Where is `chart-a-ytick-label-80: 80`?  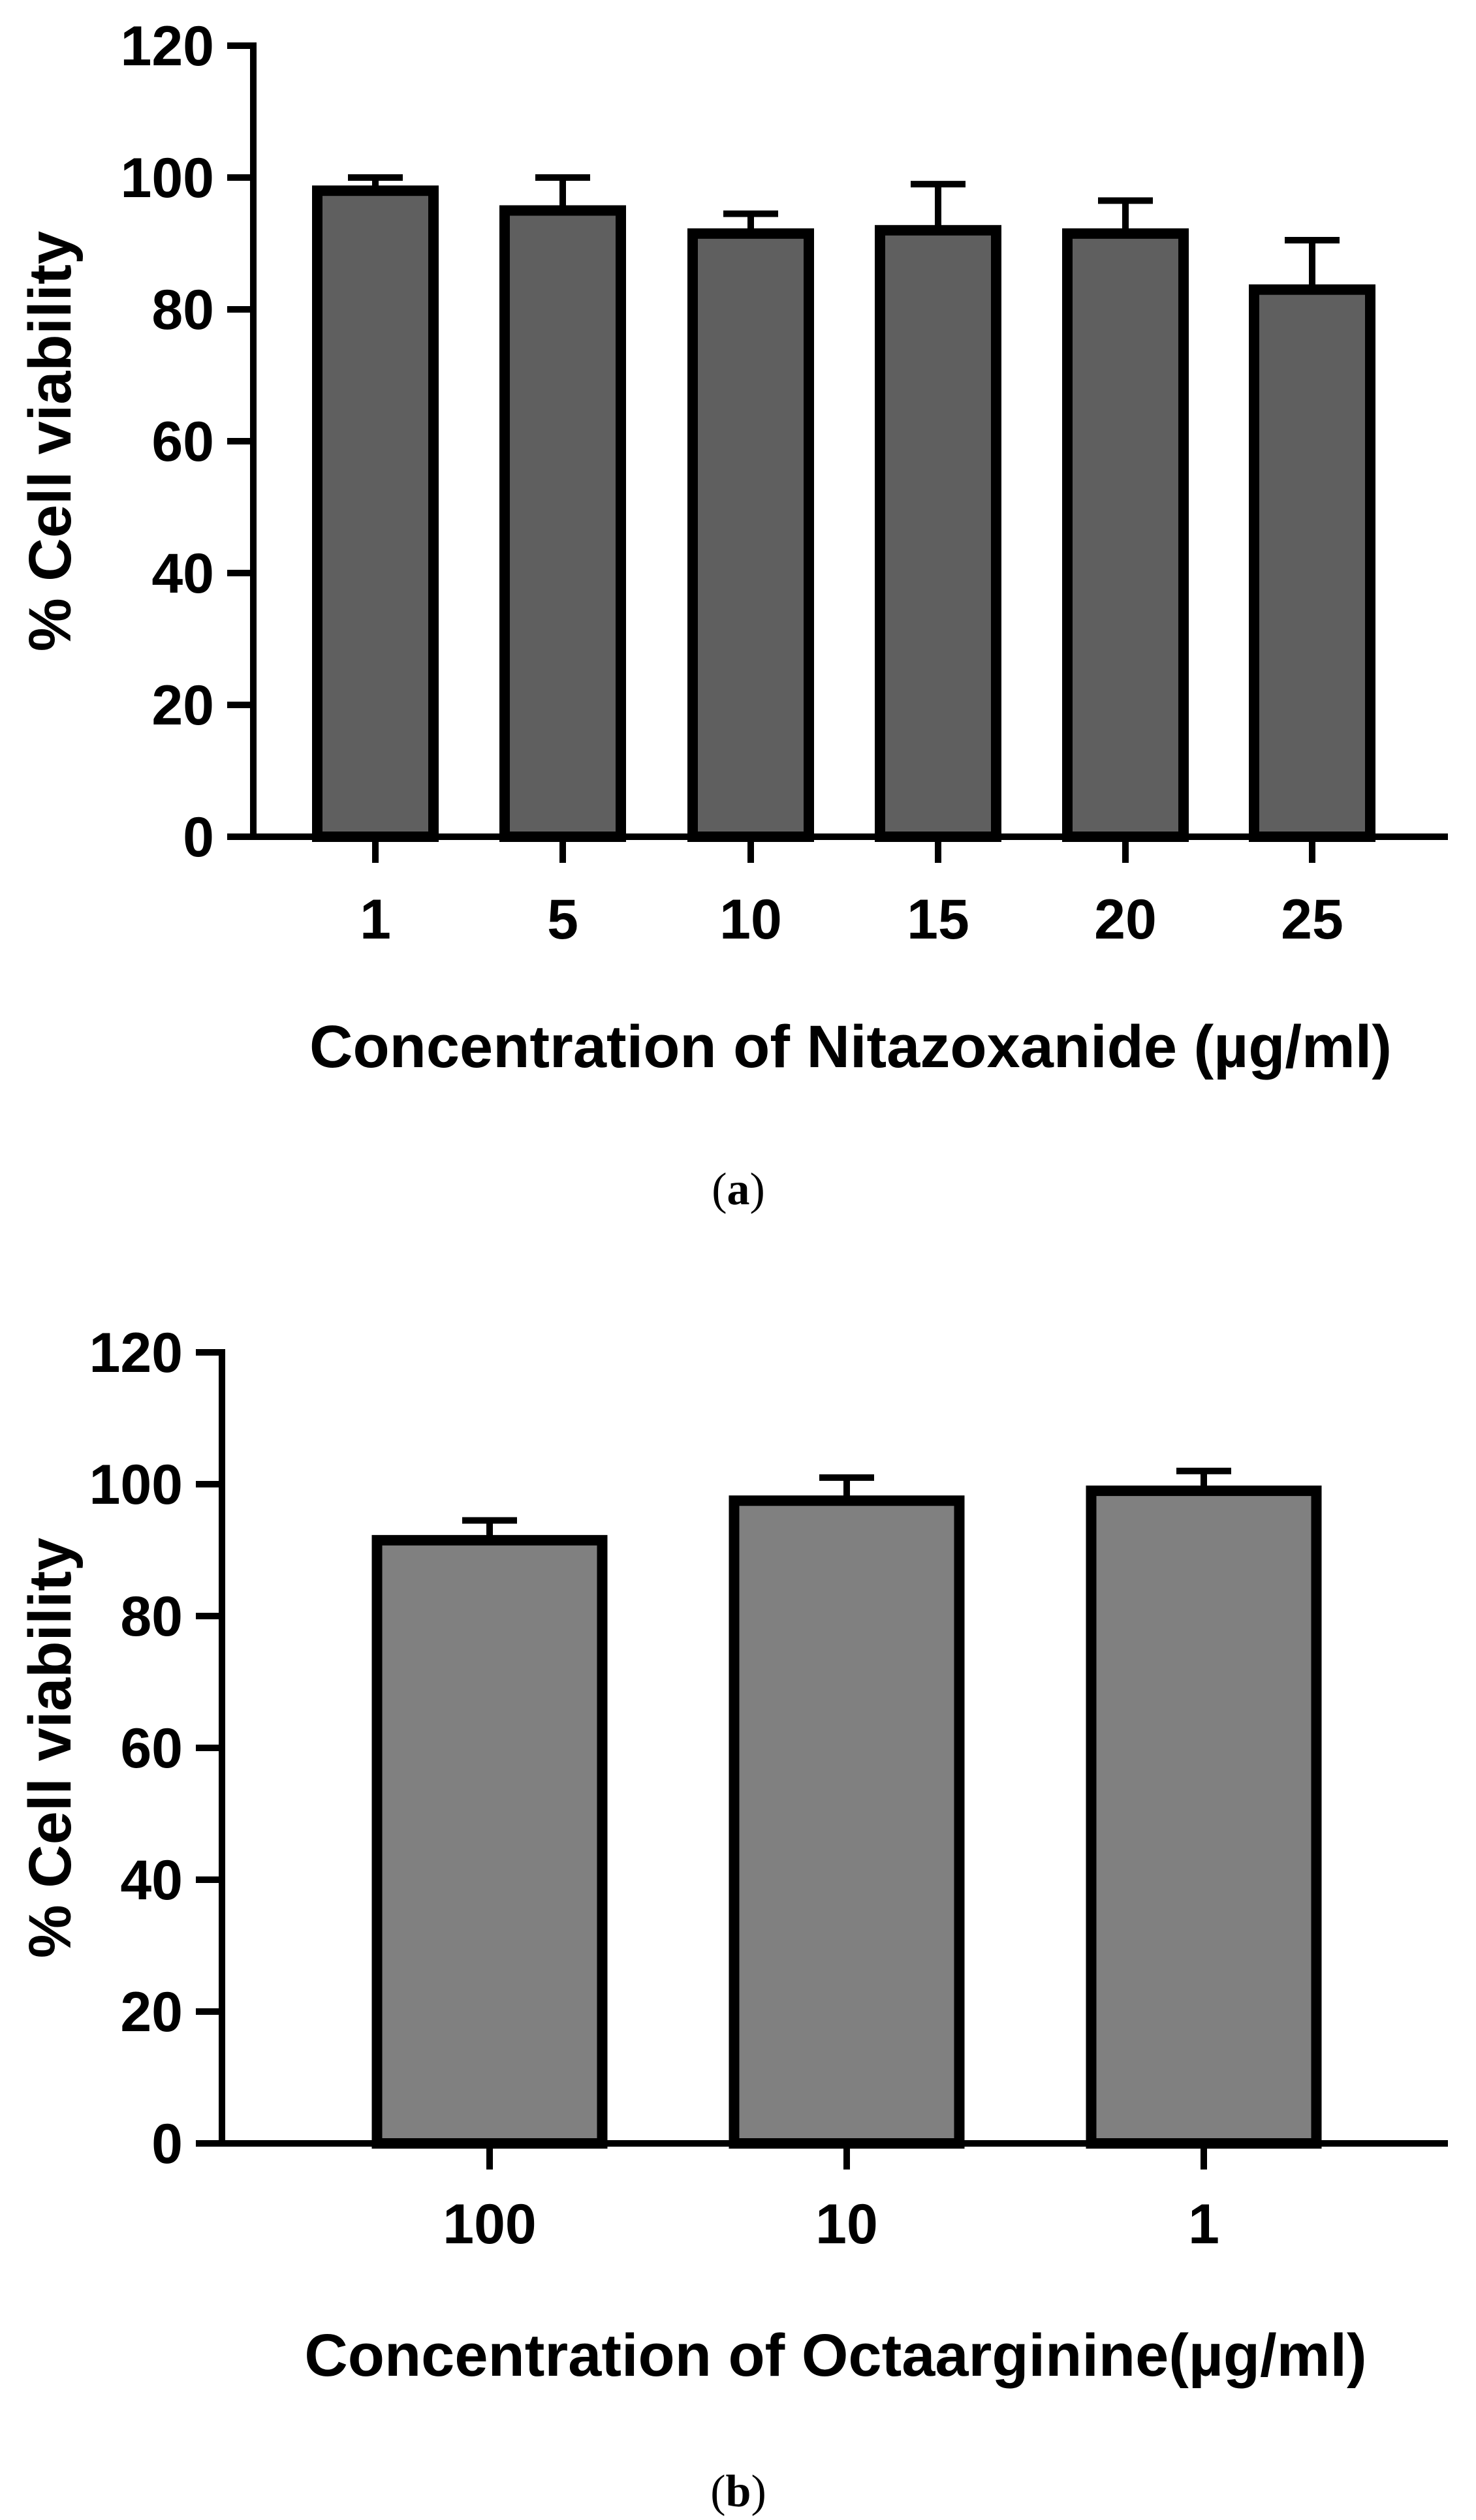 chart-a-ytick-label-80: 80 is located at coordinates (183, 310).